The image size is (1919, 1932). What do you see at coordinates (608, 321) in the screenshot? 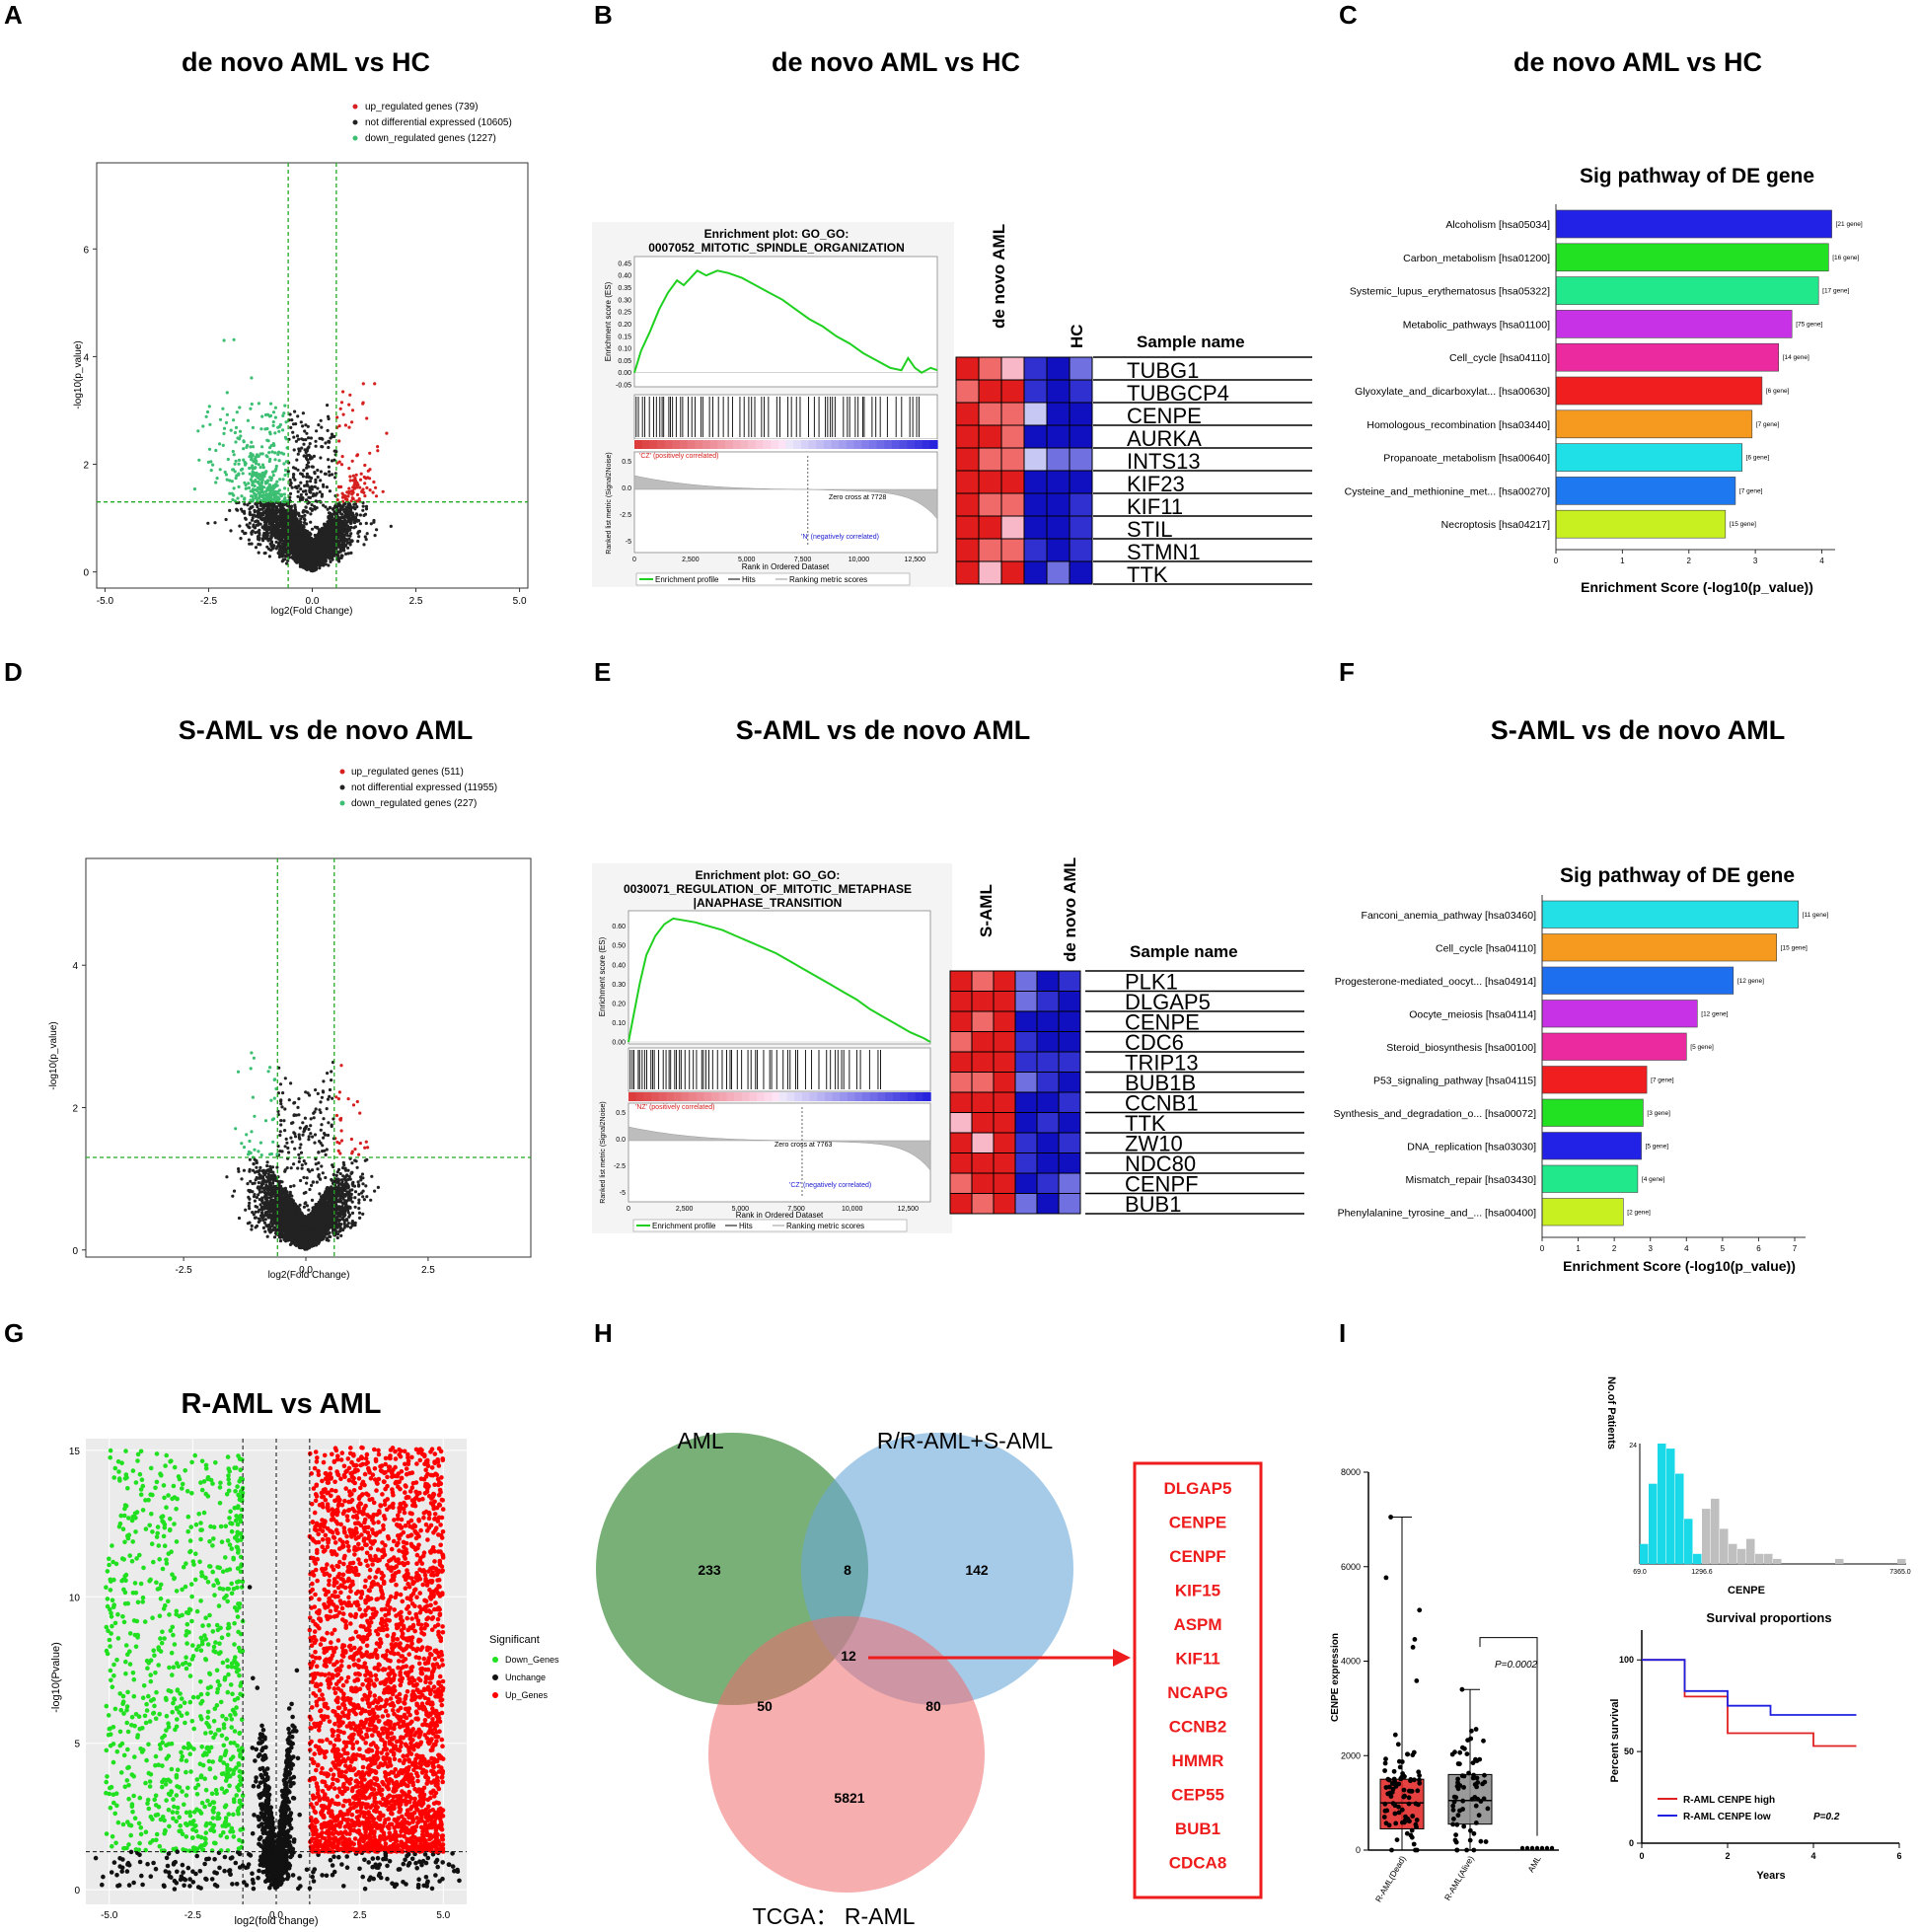
I see `panel-b-es-label: Enrichment score (ES)` at bounding box center [608, 321].